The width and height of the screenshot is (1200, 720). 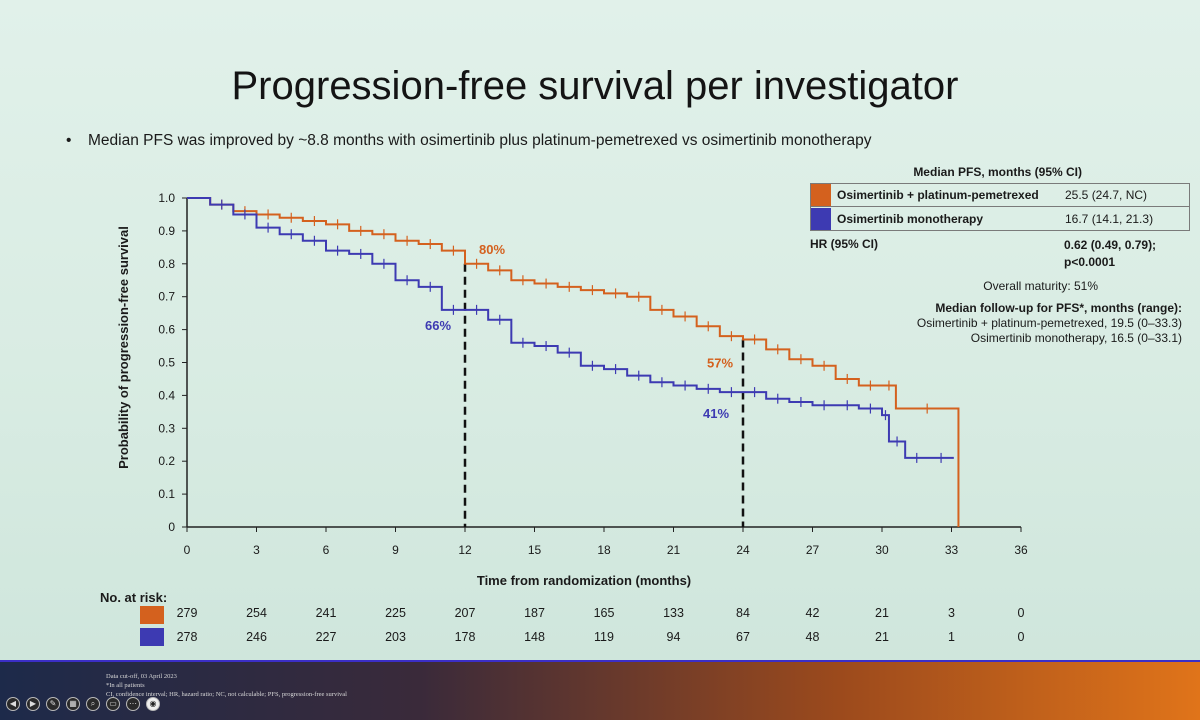 I want to click on legend-name-mono: Osimertinib monotherapy, so click(x=910, y=218).